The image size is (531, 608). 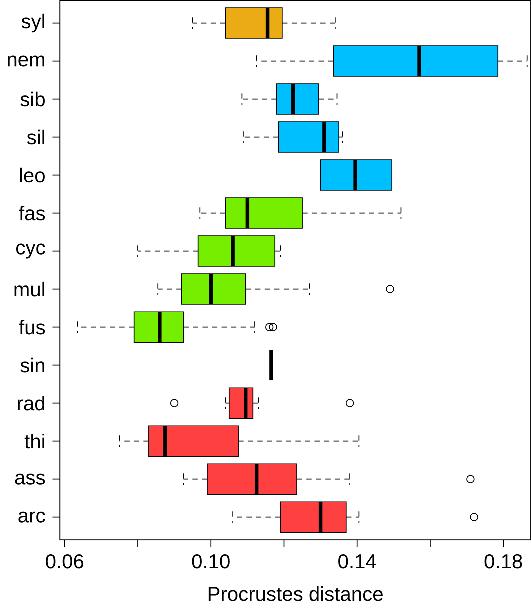 What do you see at coordinates (357, 561) in the screenshot?
I see `x-tick-label: 0.14` at bounding box center [357, 561].